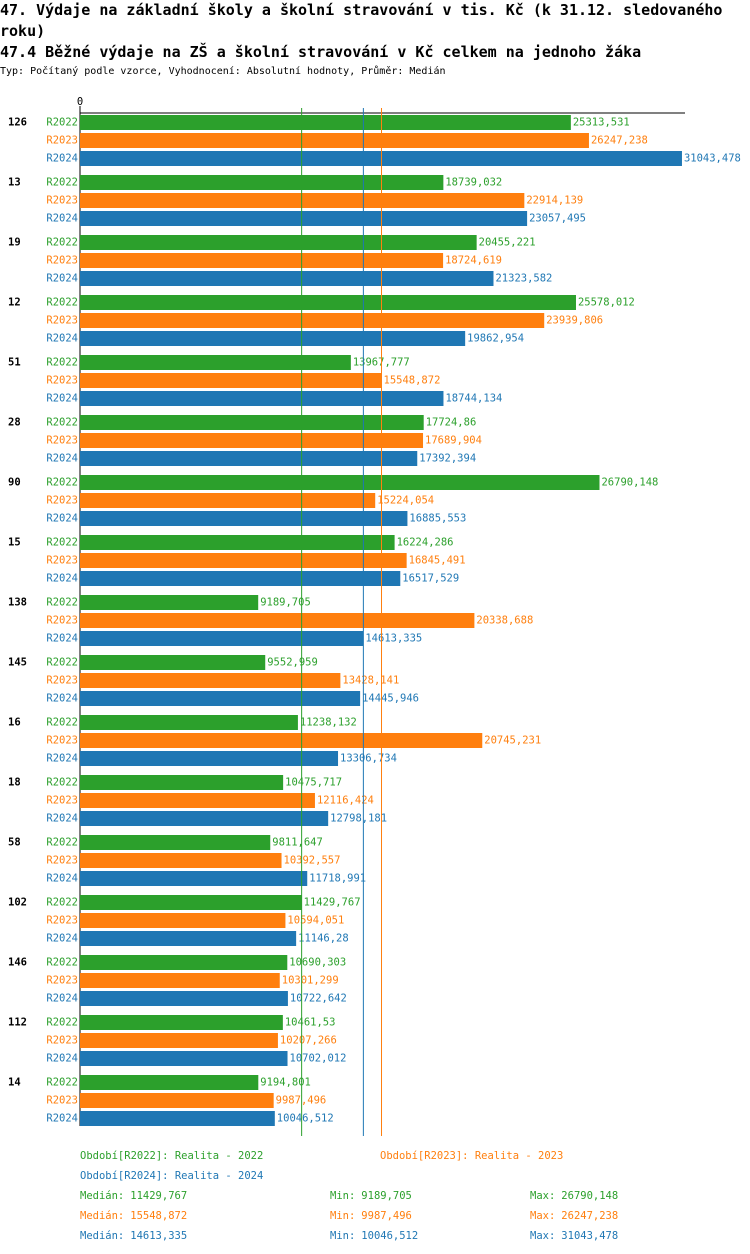  I want to click on stat-value: 31043,478, so click(589, 1236).